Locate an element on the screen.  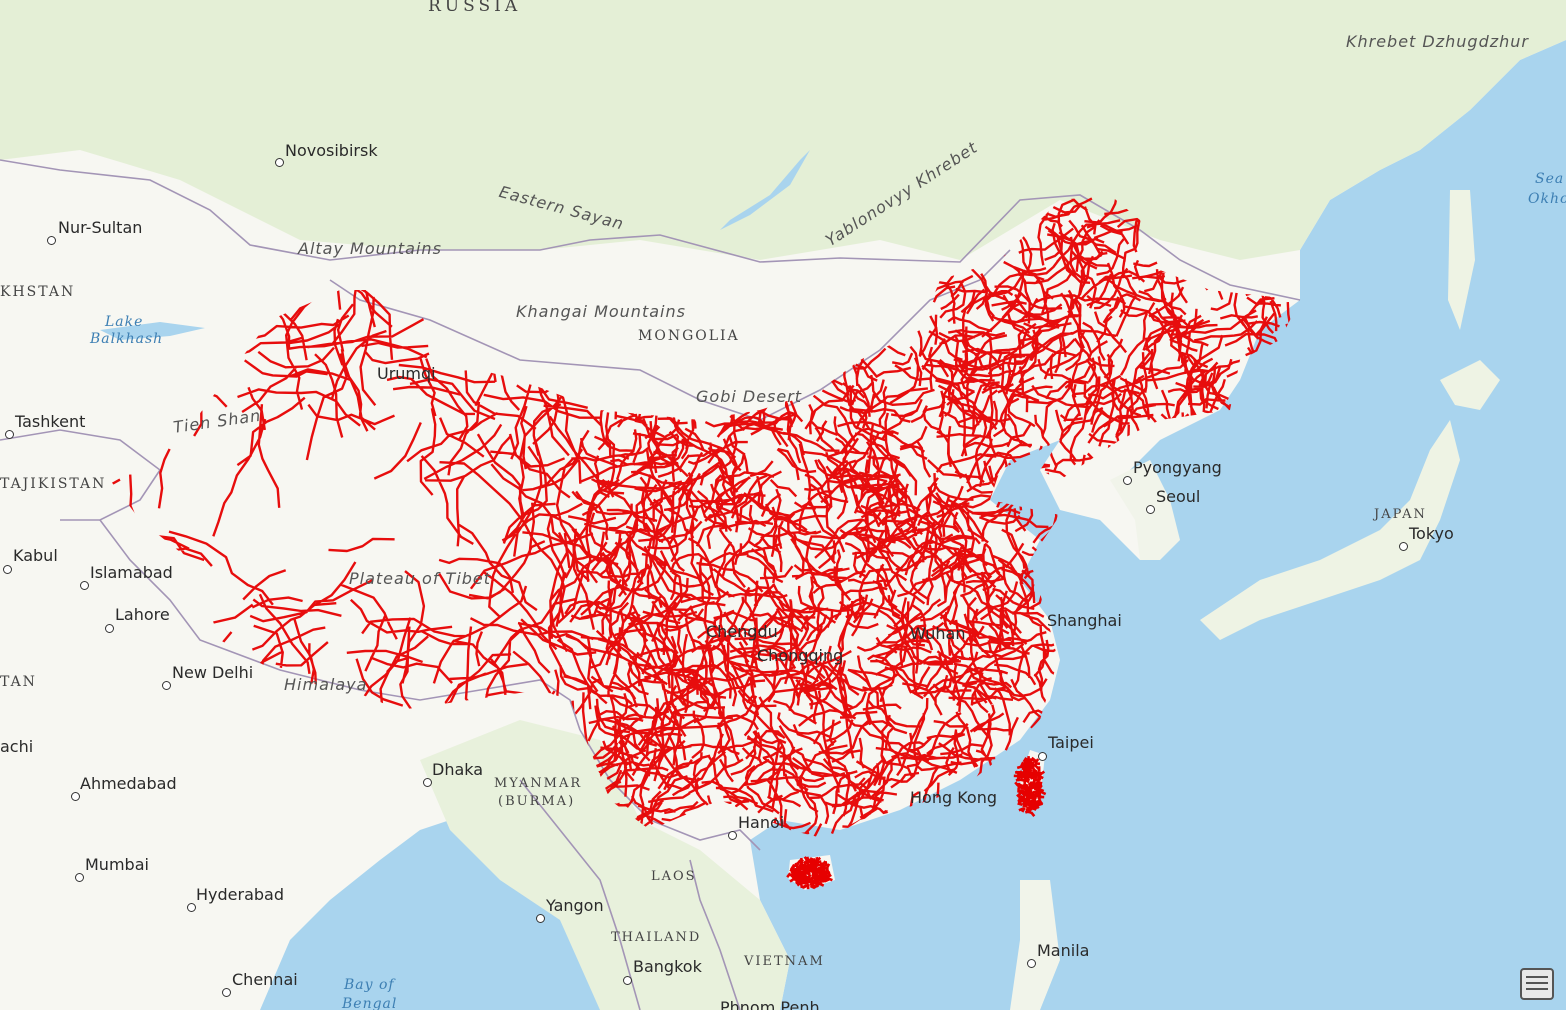
road-network-hainan is located at coordinates (809, 873).